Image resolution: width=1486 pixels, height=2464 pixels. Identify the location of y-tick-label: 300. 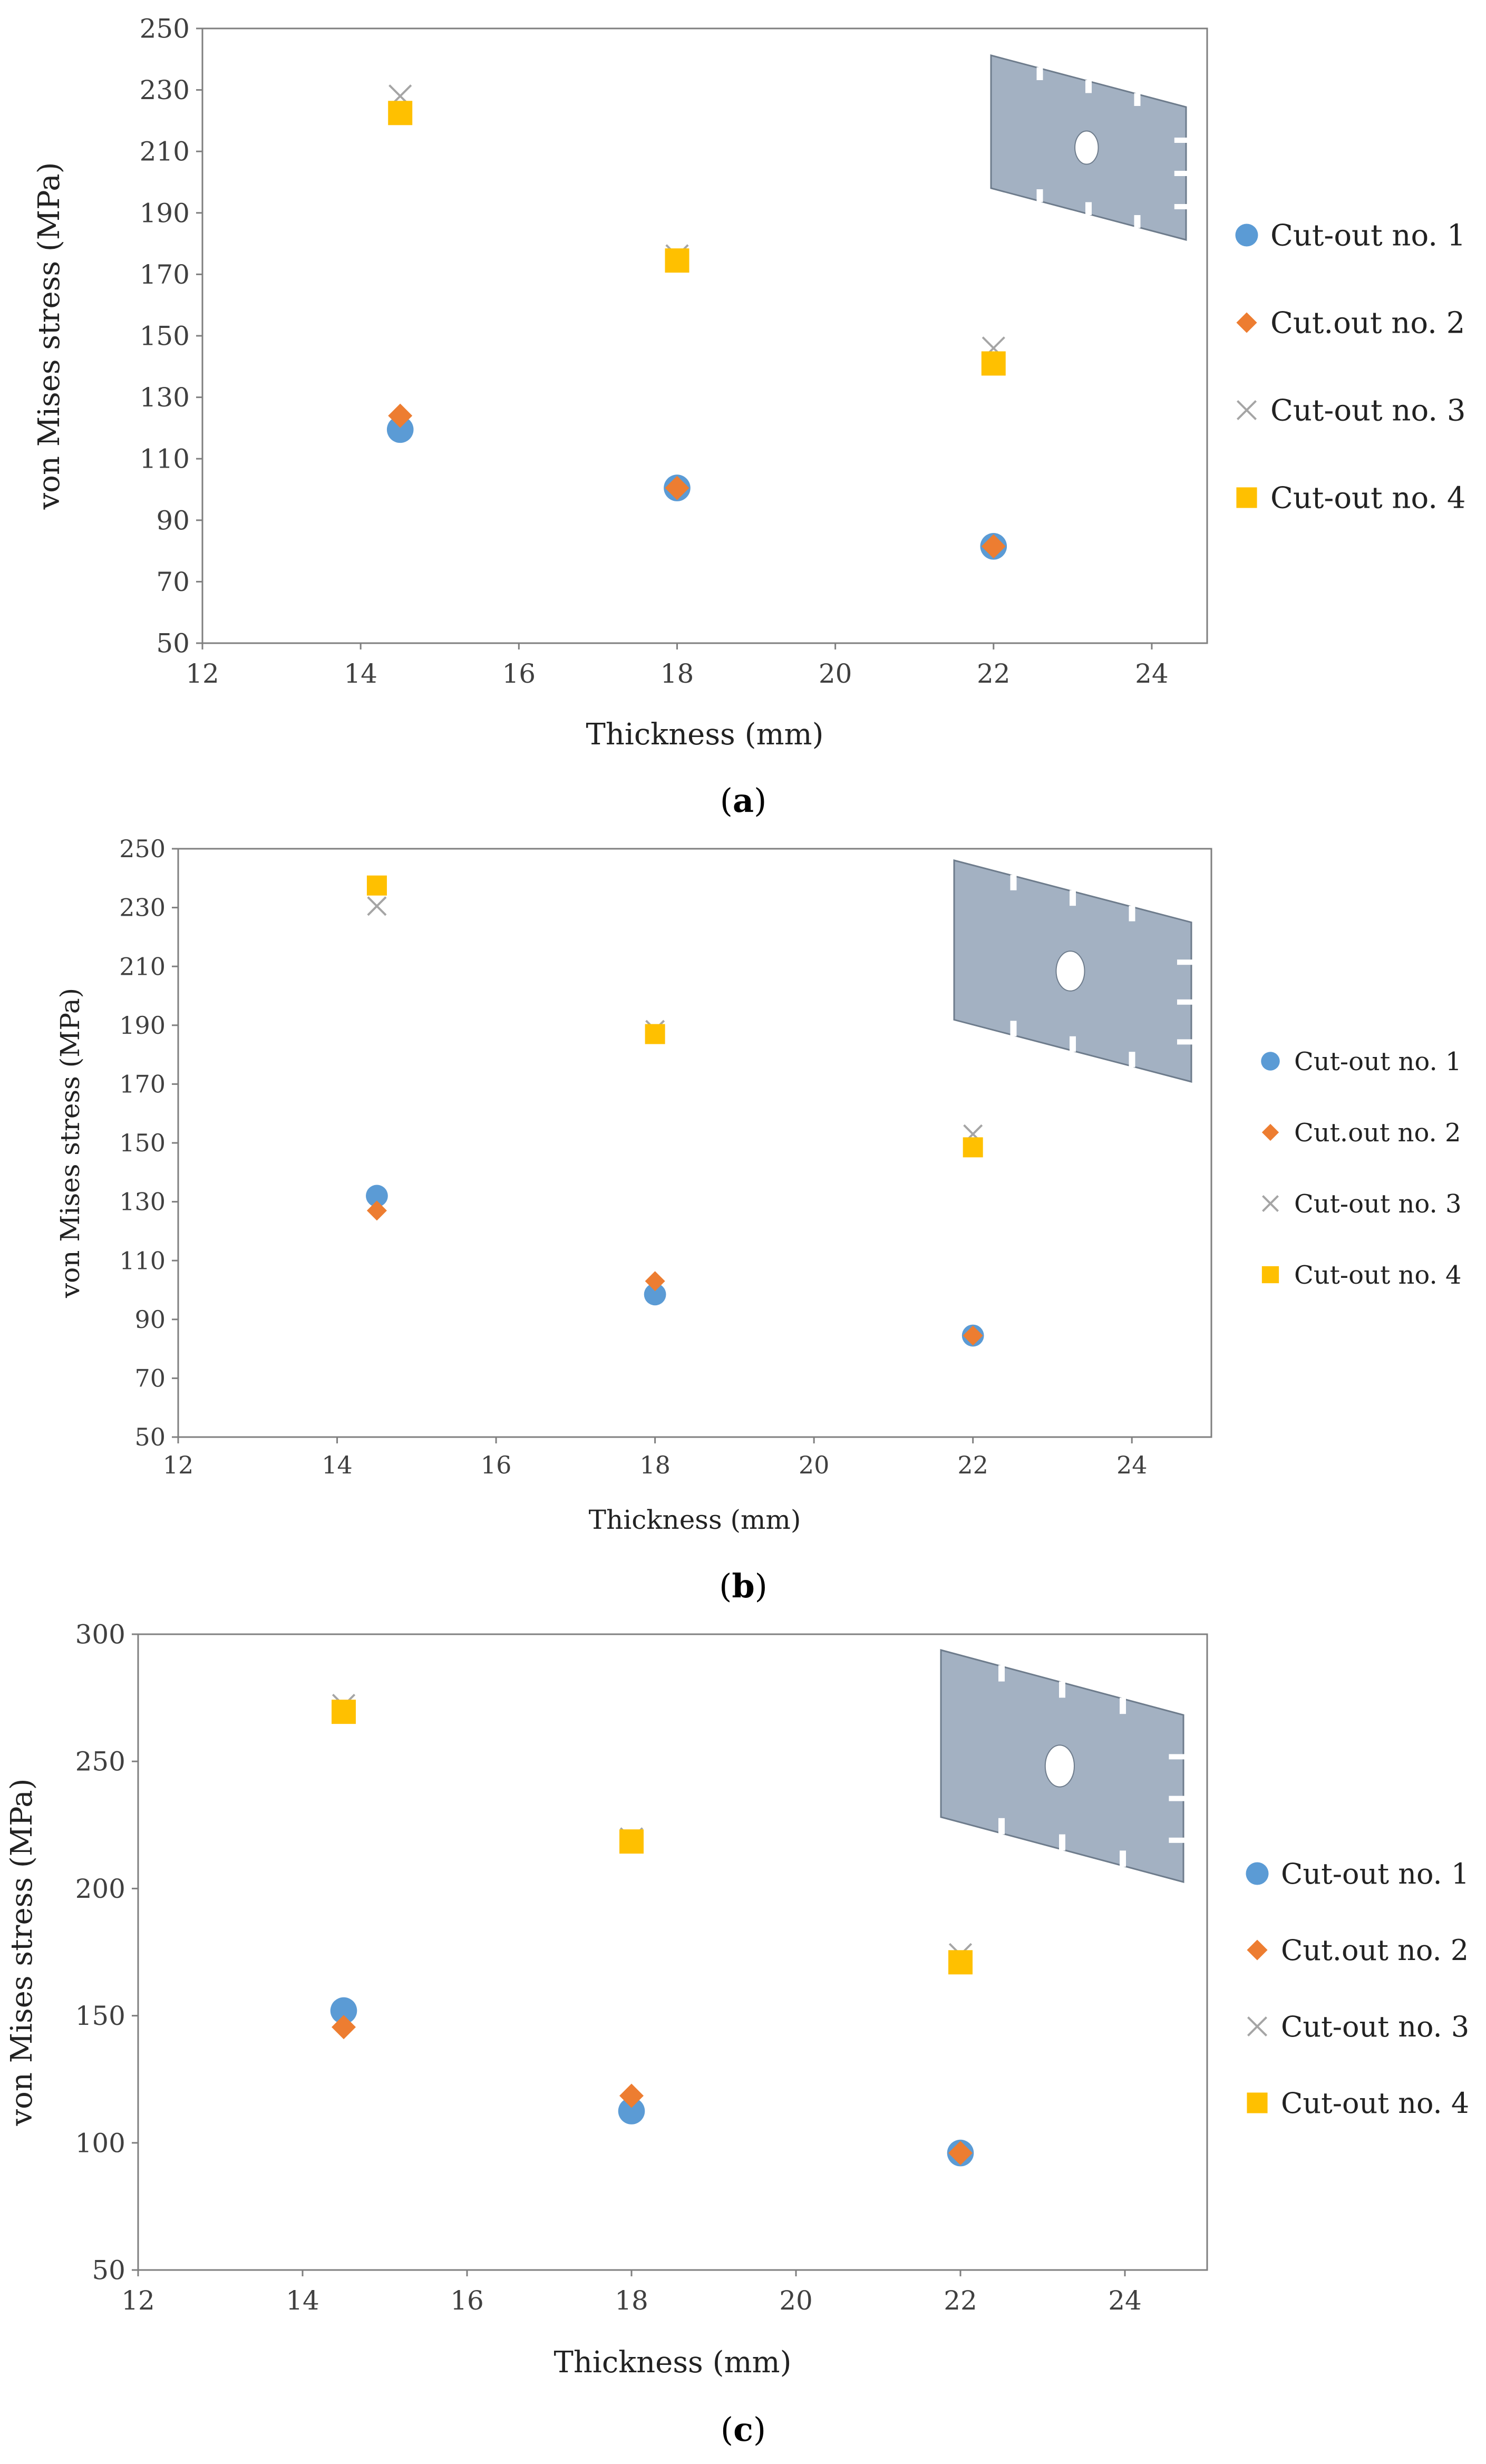
(100, 1635).